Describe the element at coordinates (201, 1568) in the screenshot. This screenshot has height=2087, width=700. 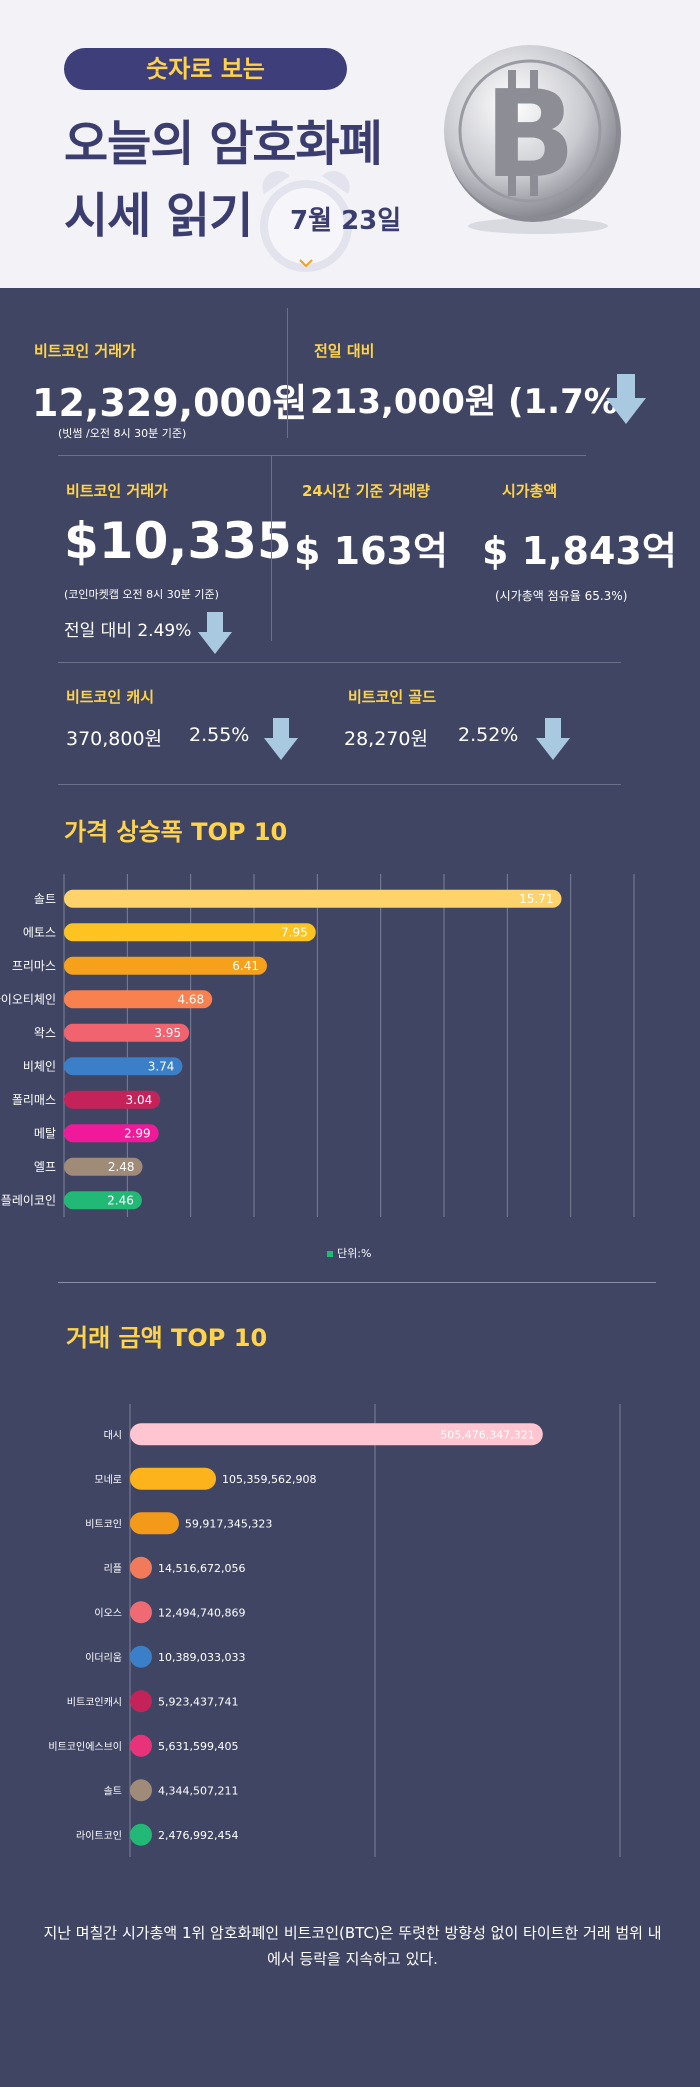
I see `value-label: 14,516,672,056` at that location.